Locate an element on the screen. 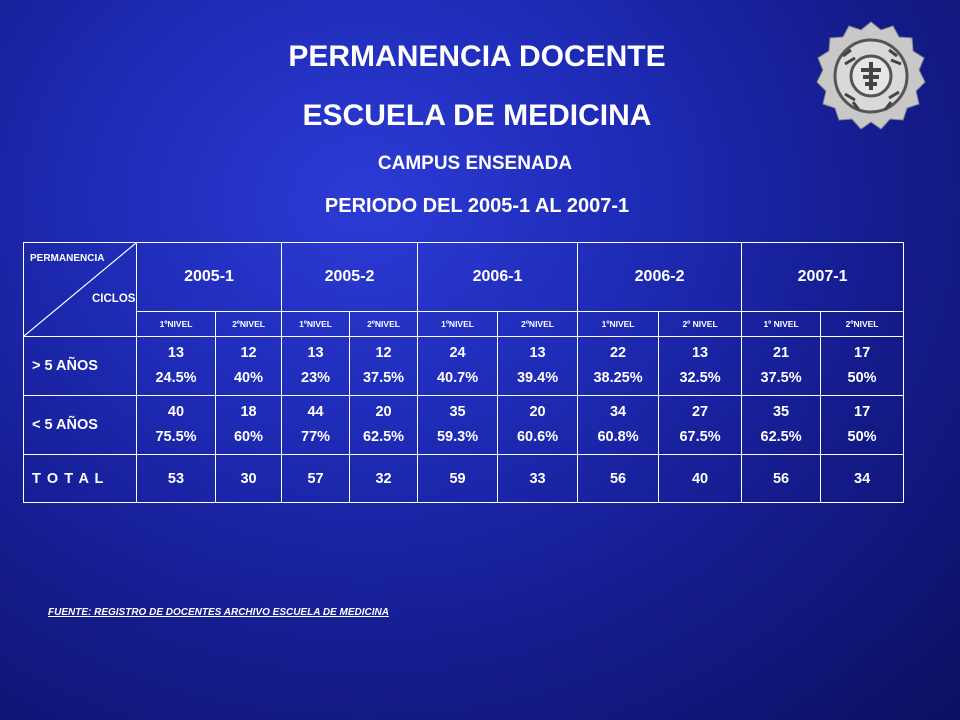 The image size is (960, 720). count-value: 34 is located at coordinates (618, 412).